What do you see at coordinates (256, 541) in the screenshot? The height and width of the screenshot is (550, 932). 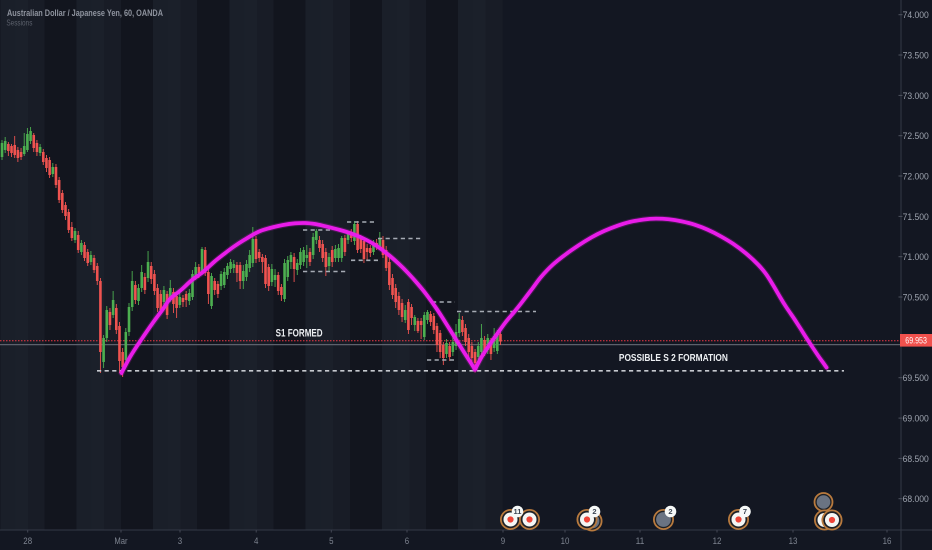 I see `svg-text: 4` at bounding box center [256, 541].